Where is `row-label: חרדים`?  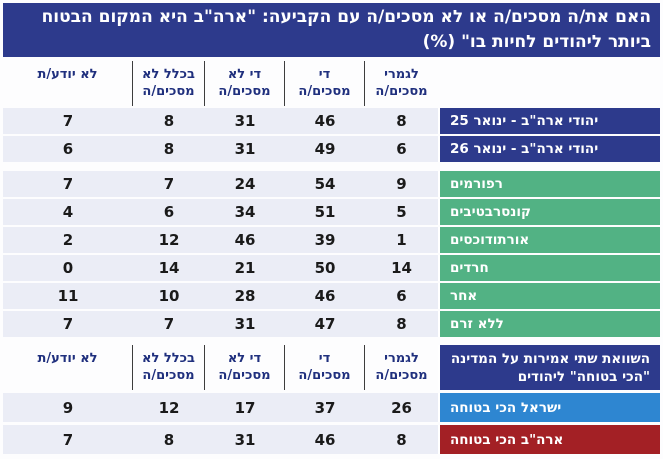 row-label: חרדים is located at coordinates (549, 268).